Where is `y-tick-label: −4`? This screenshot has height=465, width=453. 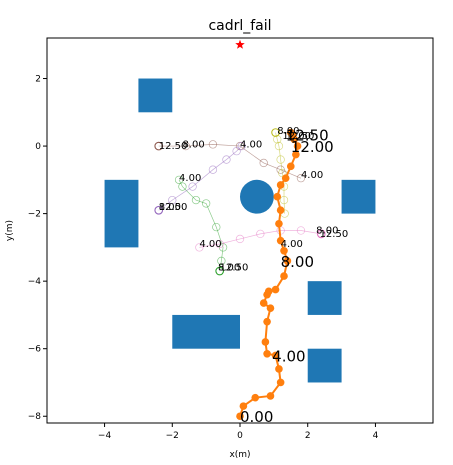 y-tick-label: −4 is located at coordinates (35, 282).